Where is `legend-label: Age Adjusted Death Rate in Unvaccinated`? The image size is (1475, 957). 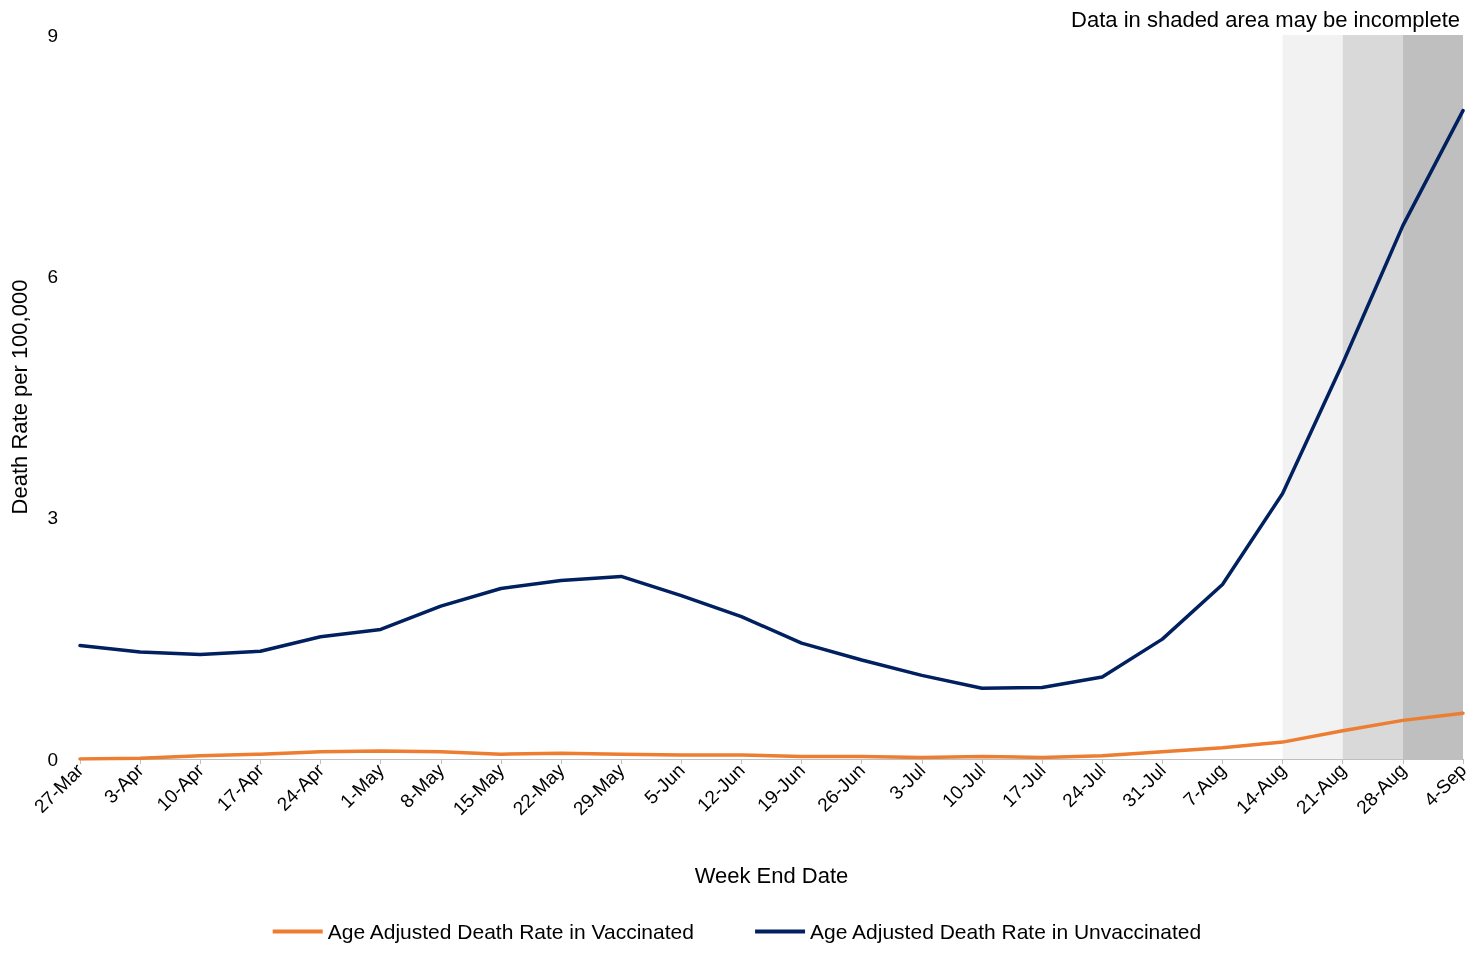 legend-label: Age Adjusted Death Rate in Unvaccinated is located at coordinates (1006, 931).